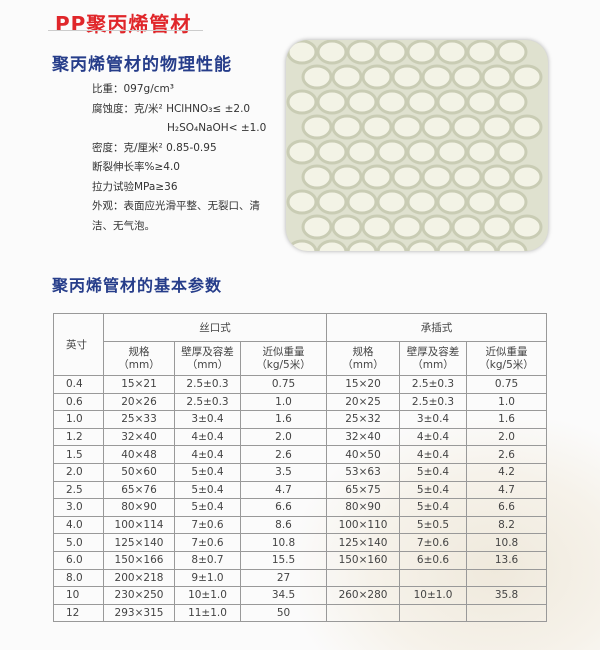  Describe the element at coordinates (139, 437) in the screenshot. I see `table-cell: 32×40` at that location.